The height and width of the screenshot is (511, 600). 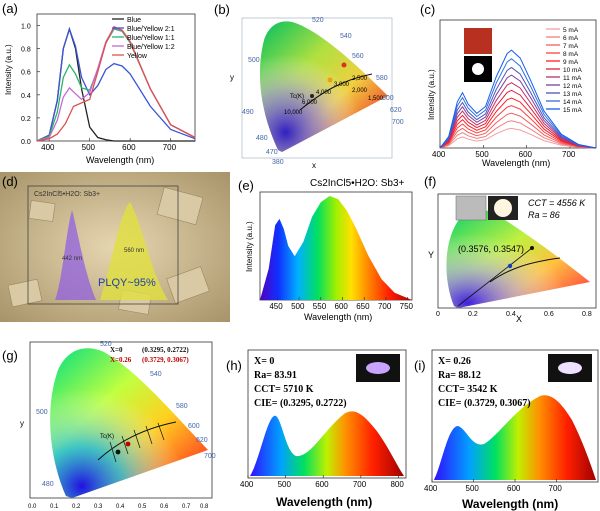 I want to click on x-h-tick-label: 500, so click(x=285, y=484).